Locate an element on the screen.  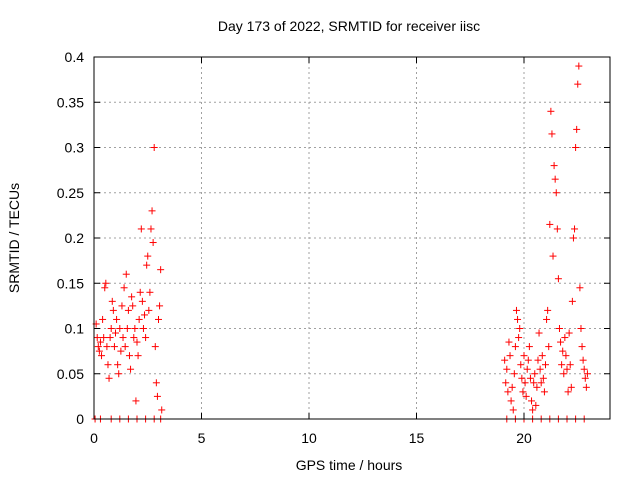
y-tick-label: 0.05 is located at coordinates (70, 374).